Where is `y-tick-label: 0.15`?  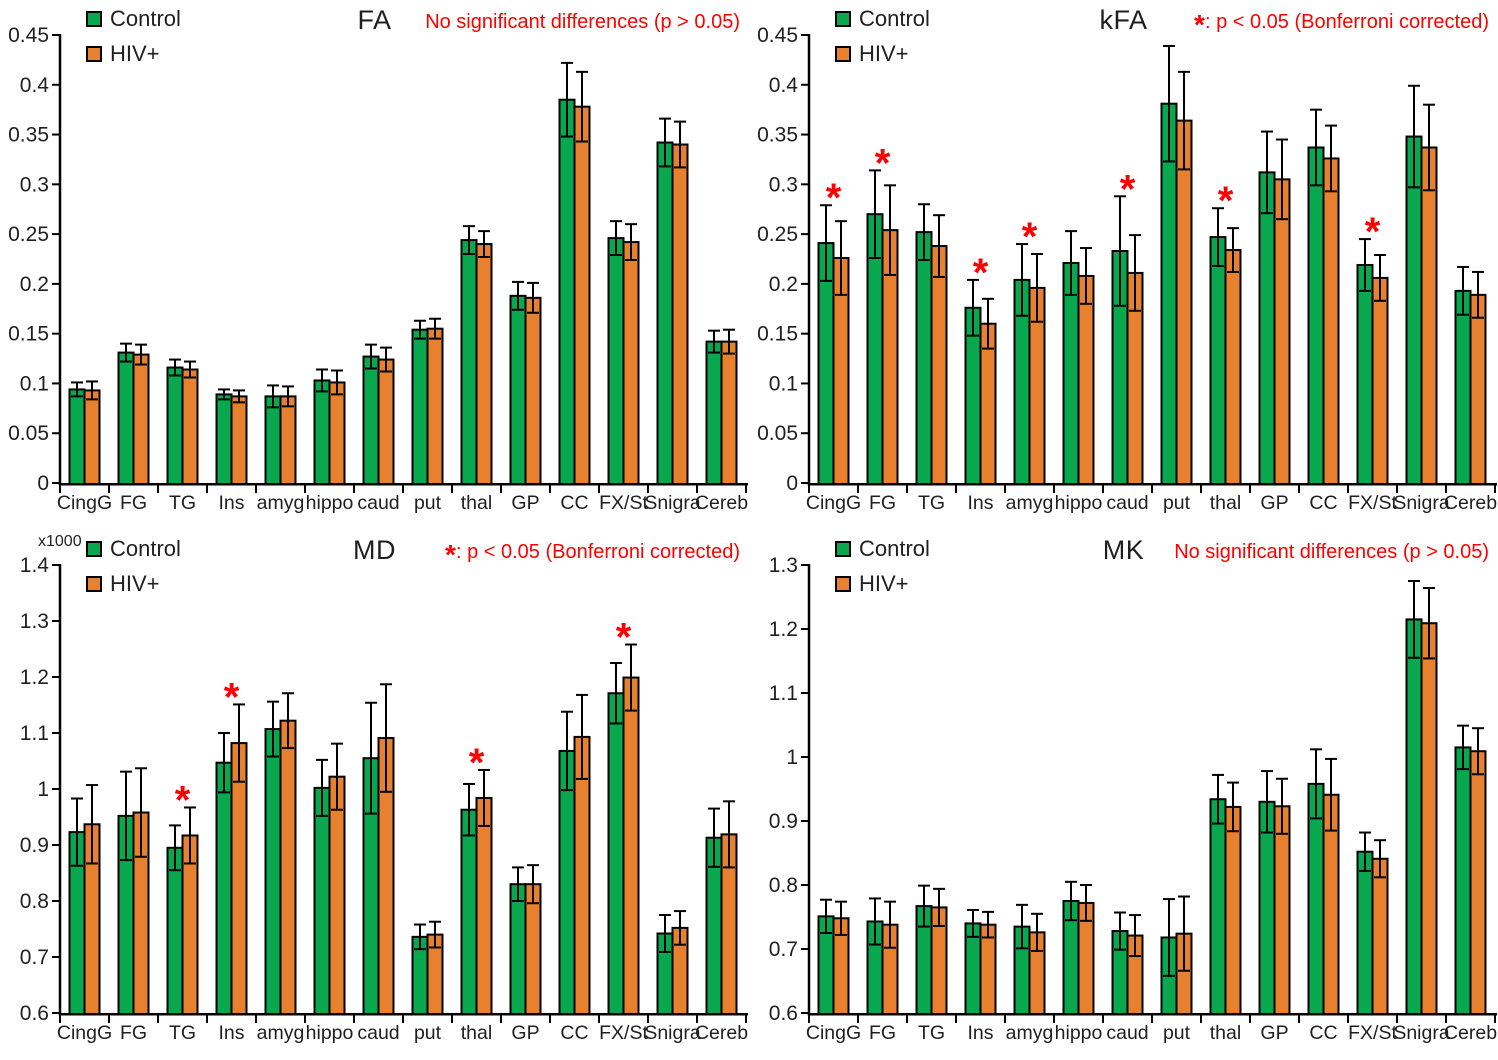
y-tick-label: 0.15 is located at coordinates (28, 334).